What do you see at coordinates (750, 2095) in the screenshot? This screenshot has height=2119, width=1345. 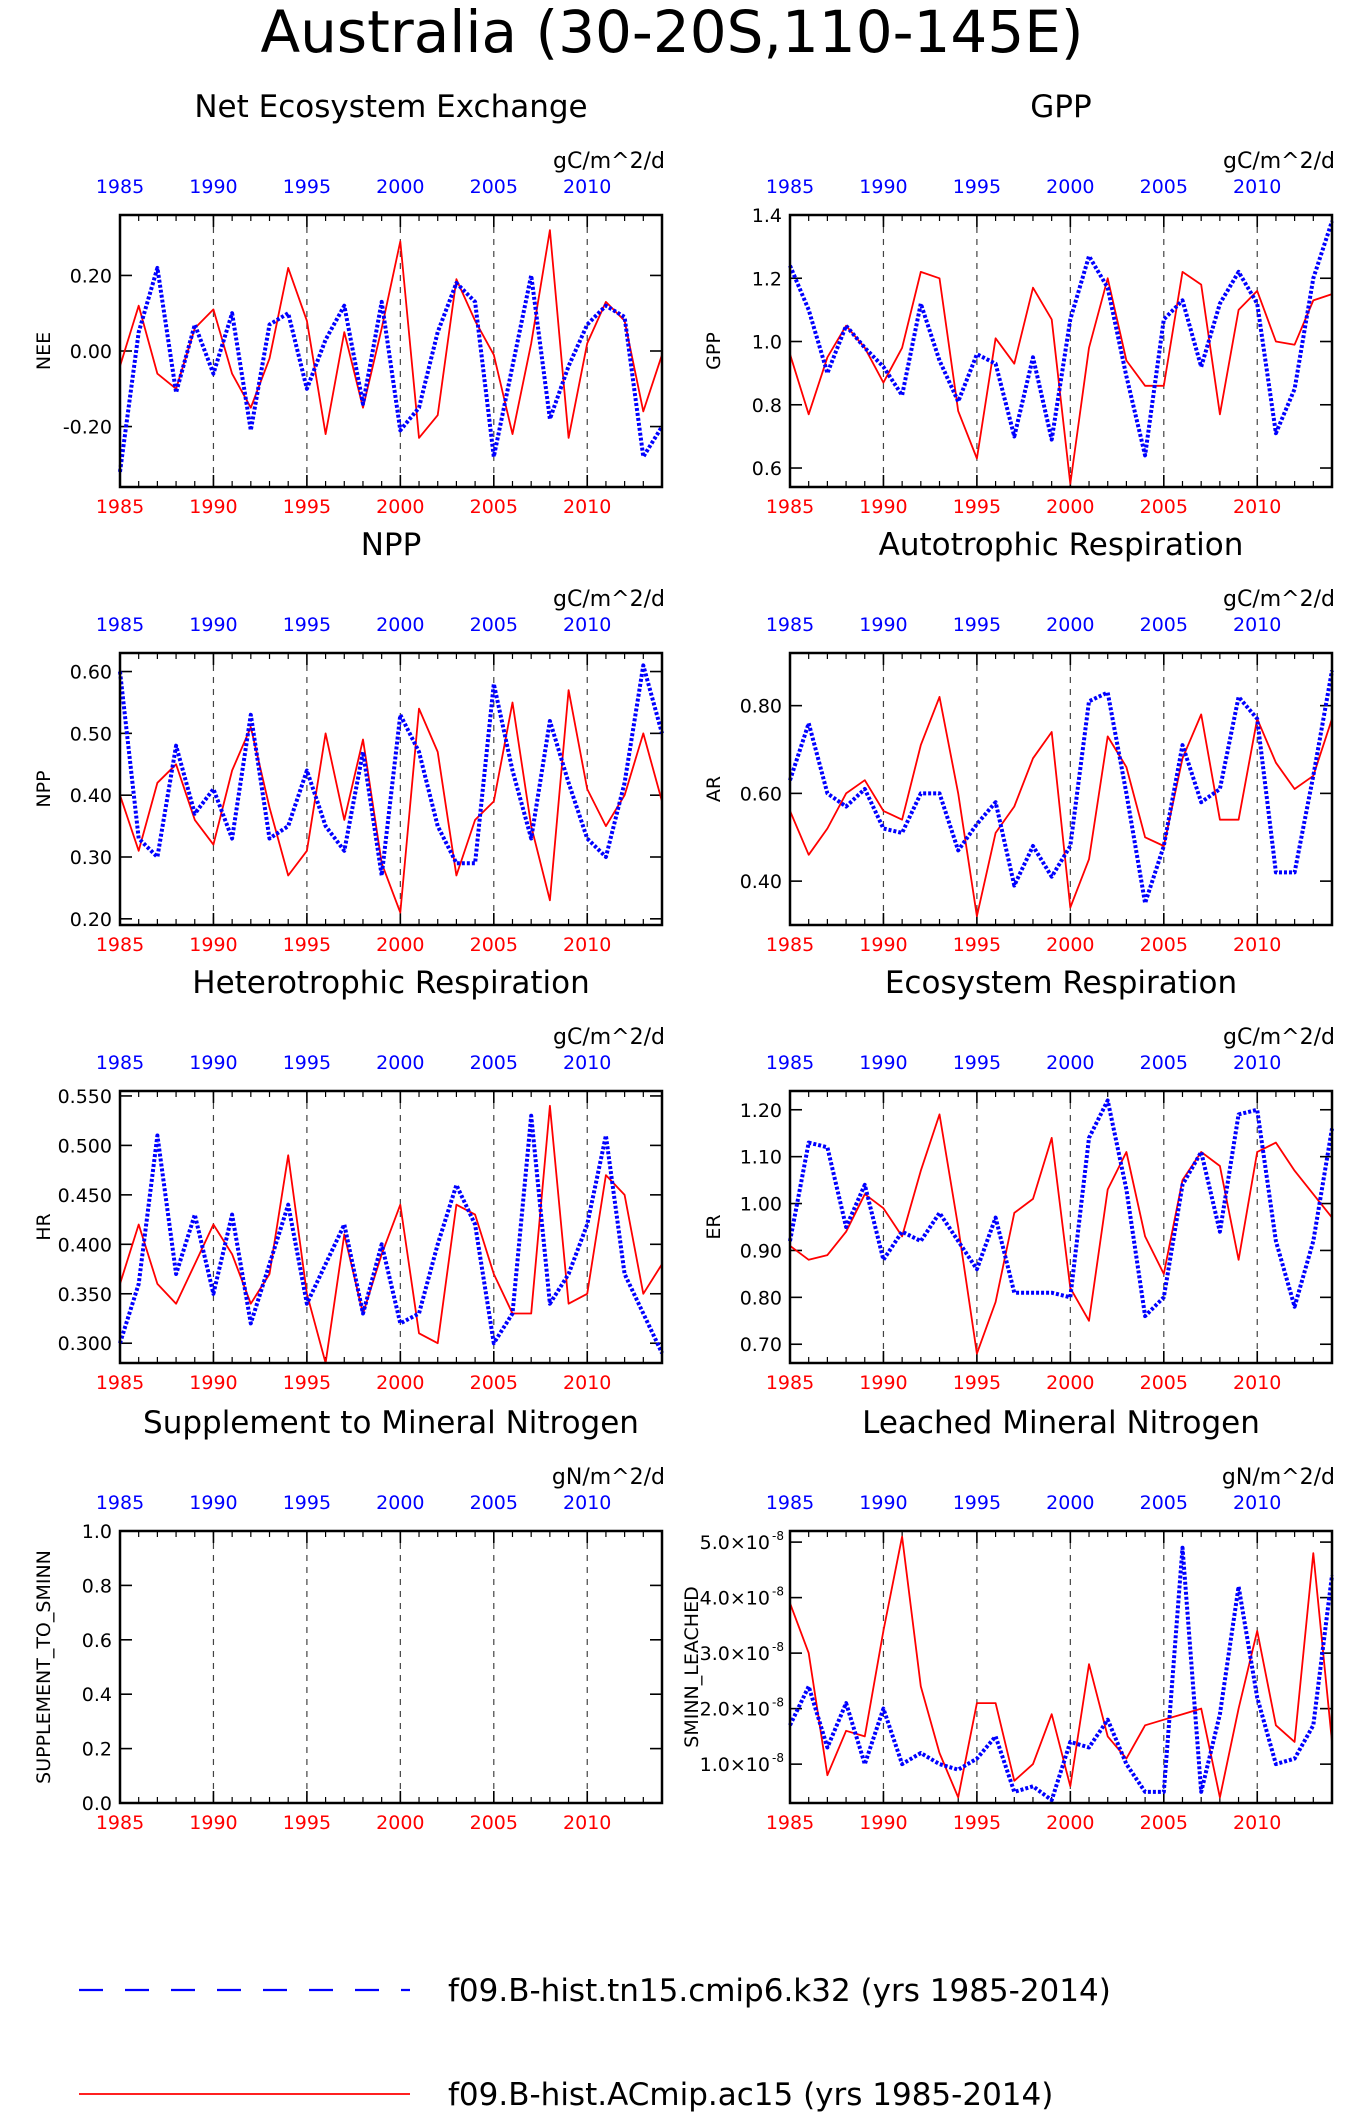 I see `legend-entry: f09.B-hist.ACmip.ac15 (yrs 1985-2014)` at bounding box center [750, 2095].